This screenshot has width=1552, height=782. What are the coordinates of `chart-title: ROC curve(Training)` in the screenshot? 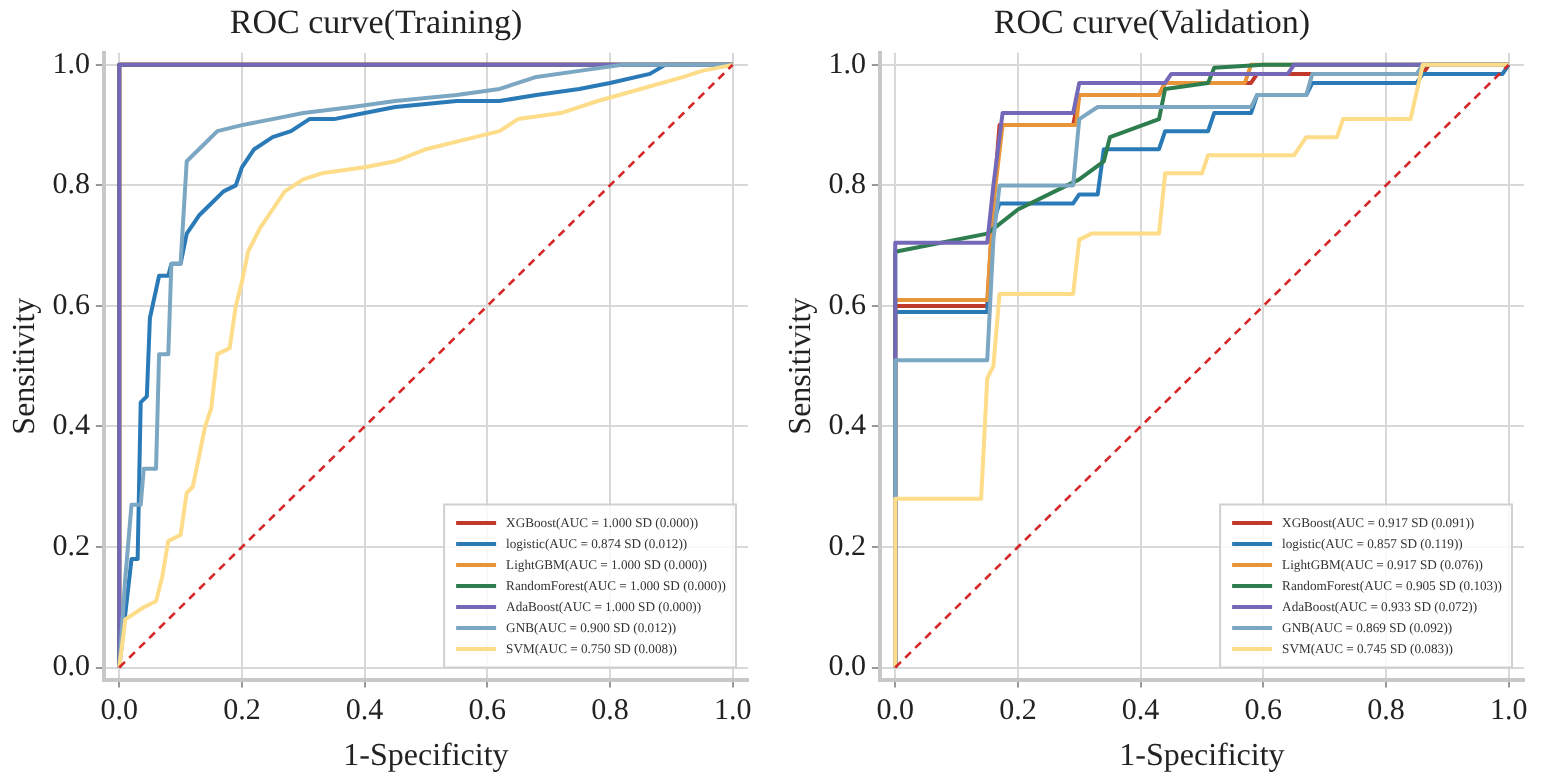 It's located at (376, 22).